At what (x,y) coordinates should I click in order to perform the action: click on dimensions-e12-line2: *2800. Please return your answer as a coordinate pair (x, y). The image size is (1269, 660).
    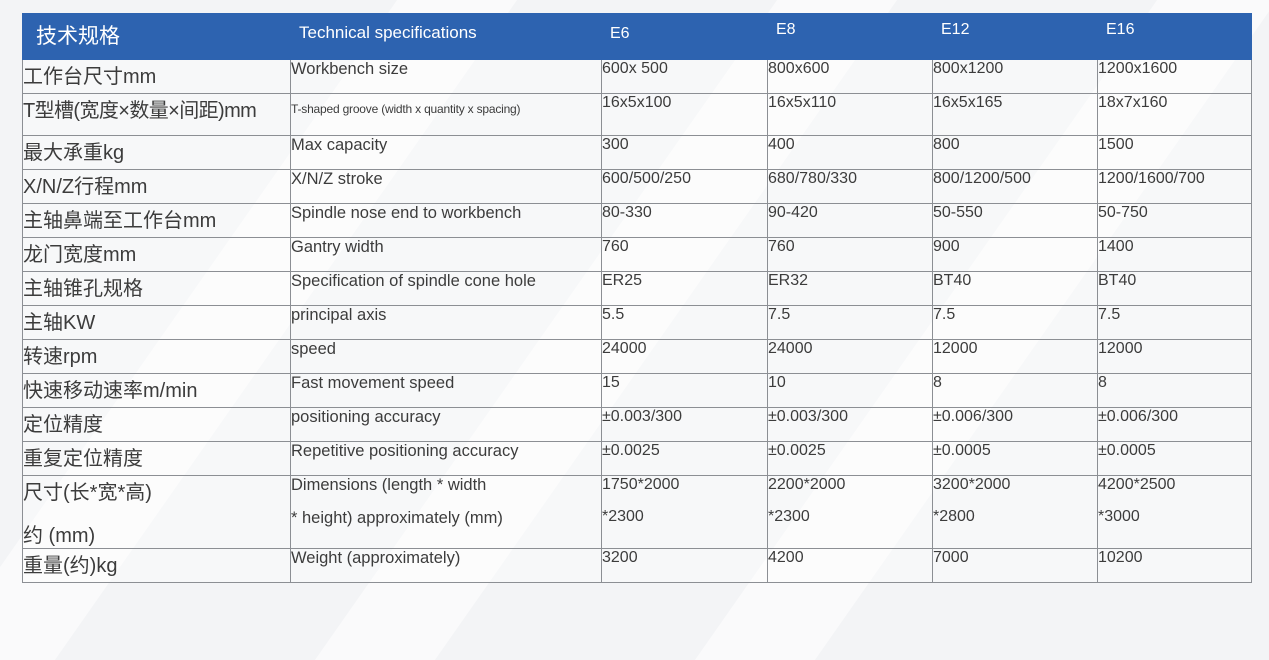
    Looking at the image, I should click on (954, 516).